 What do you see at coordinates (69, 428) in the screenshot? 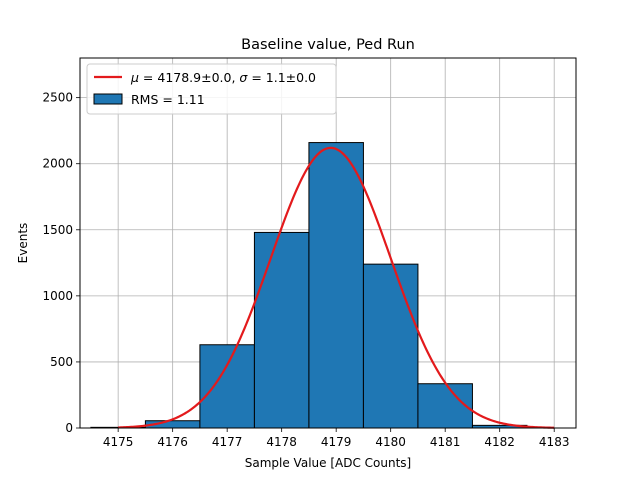
I see `y-tick-label-0: 0` at bounding box center [69, 428].